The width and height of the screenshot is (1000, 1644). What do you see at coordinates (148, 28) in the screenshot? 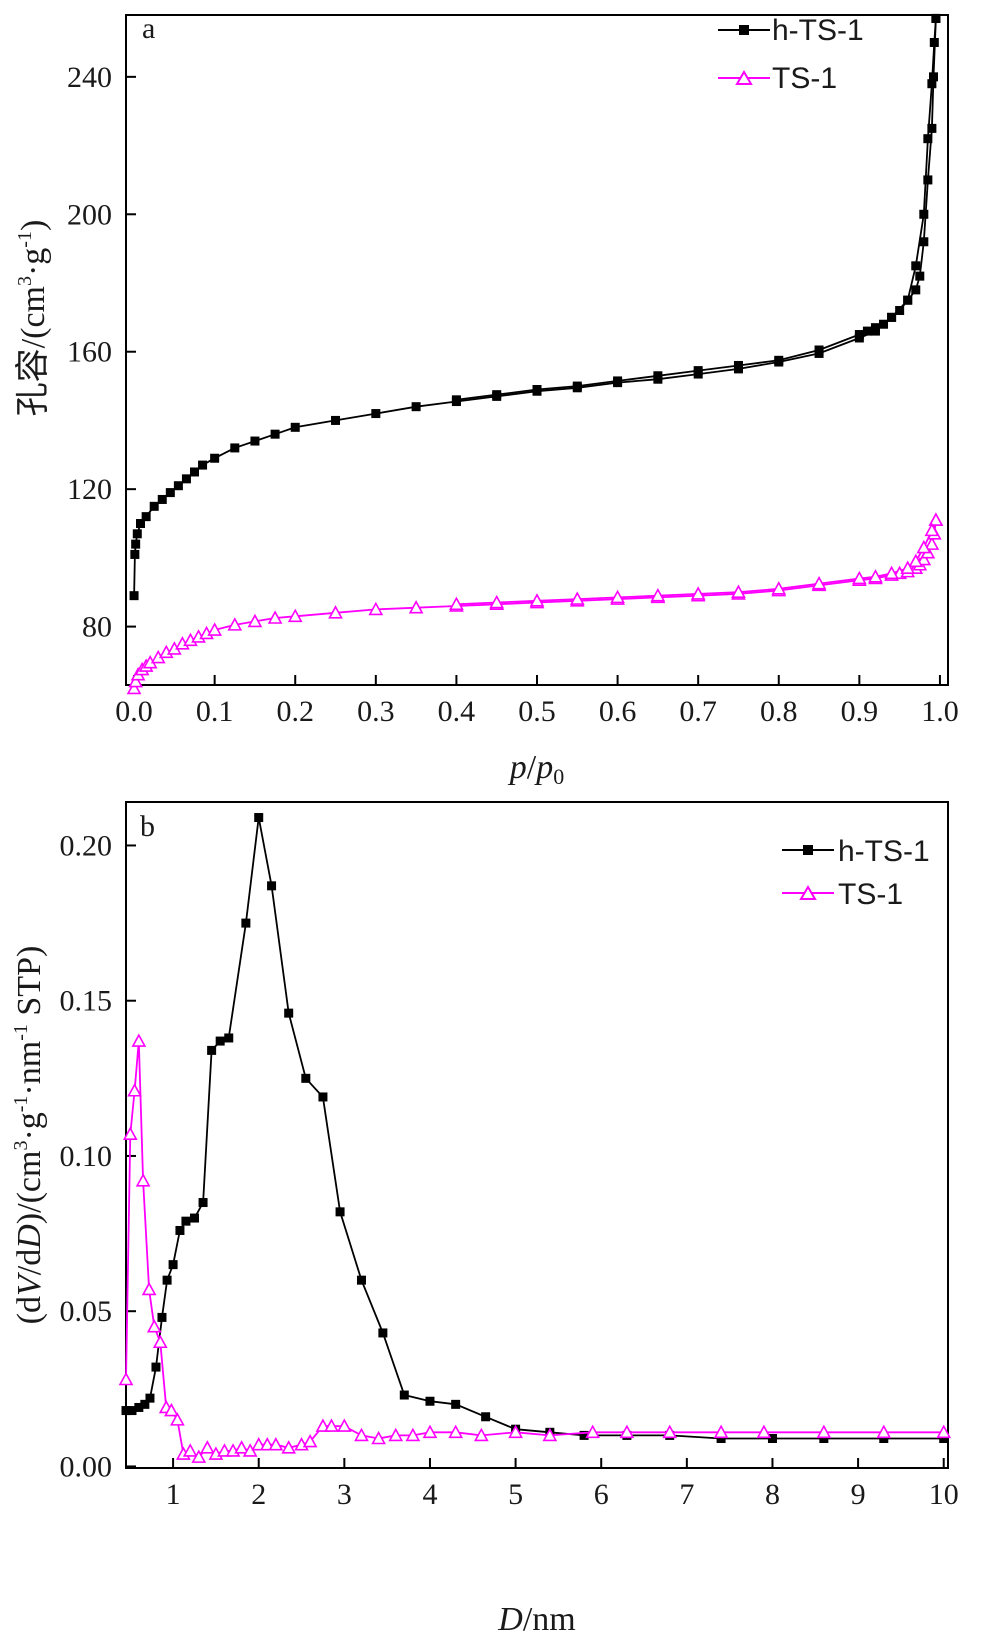
I see `panel-label-a: a` at bounding box center [148, 28].